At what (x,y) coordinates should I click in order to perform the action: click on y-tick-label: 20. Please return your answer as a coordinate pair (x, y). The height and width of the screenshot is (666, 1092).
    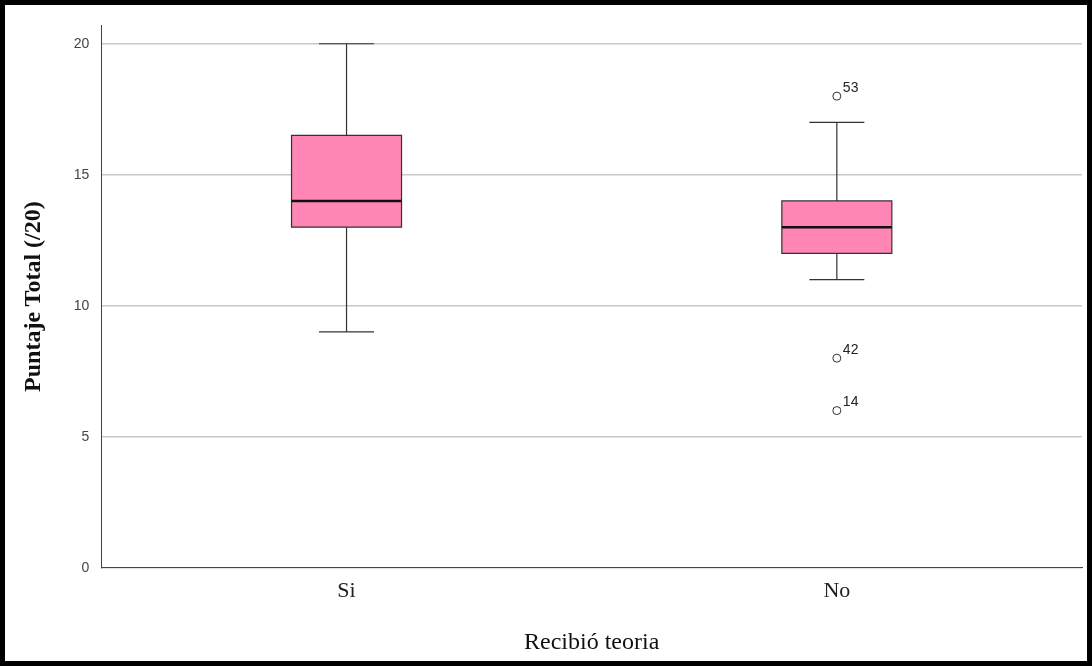
    Looking at the image, I should click on (81, 42).